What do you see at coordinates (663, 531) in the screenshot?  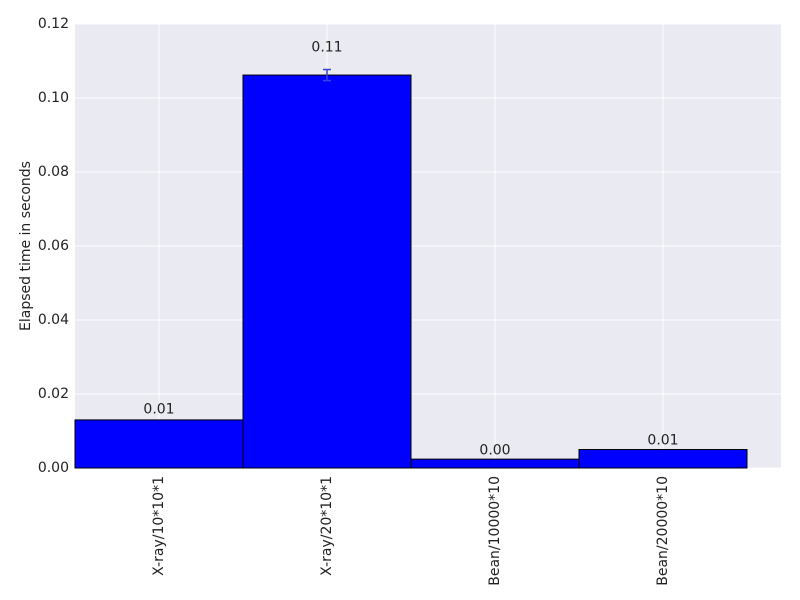 I see `x-tick-label: Bean/20000*10` at bounding box center [663, 531].